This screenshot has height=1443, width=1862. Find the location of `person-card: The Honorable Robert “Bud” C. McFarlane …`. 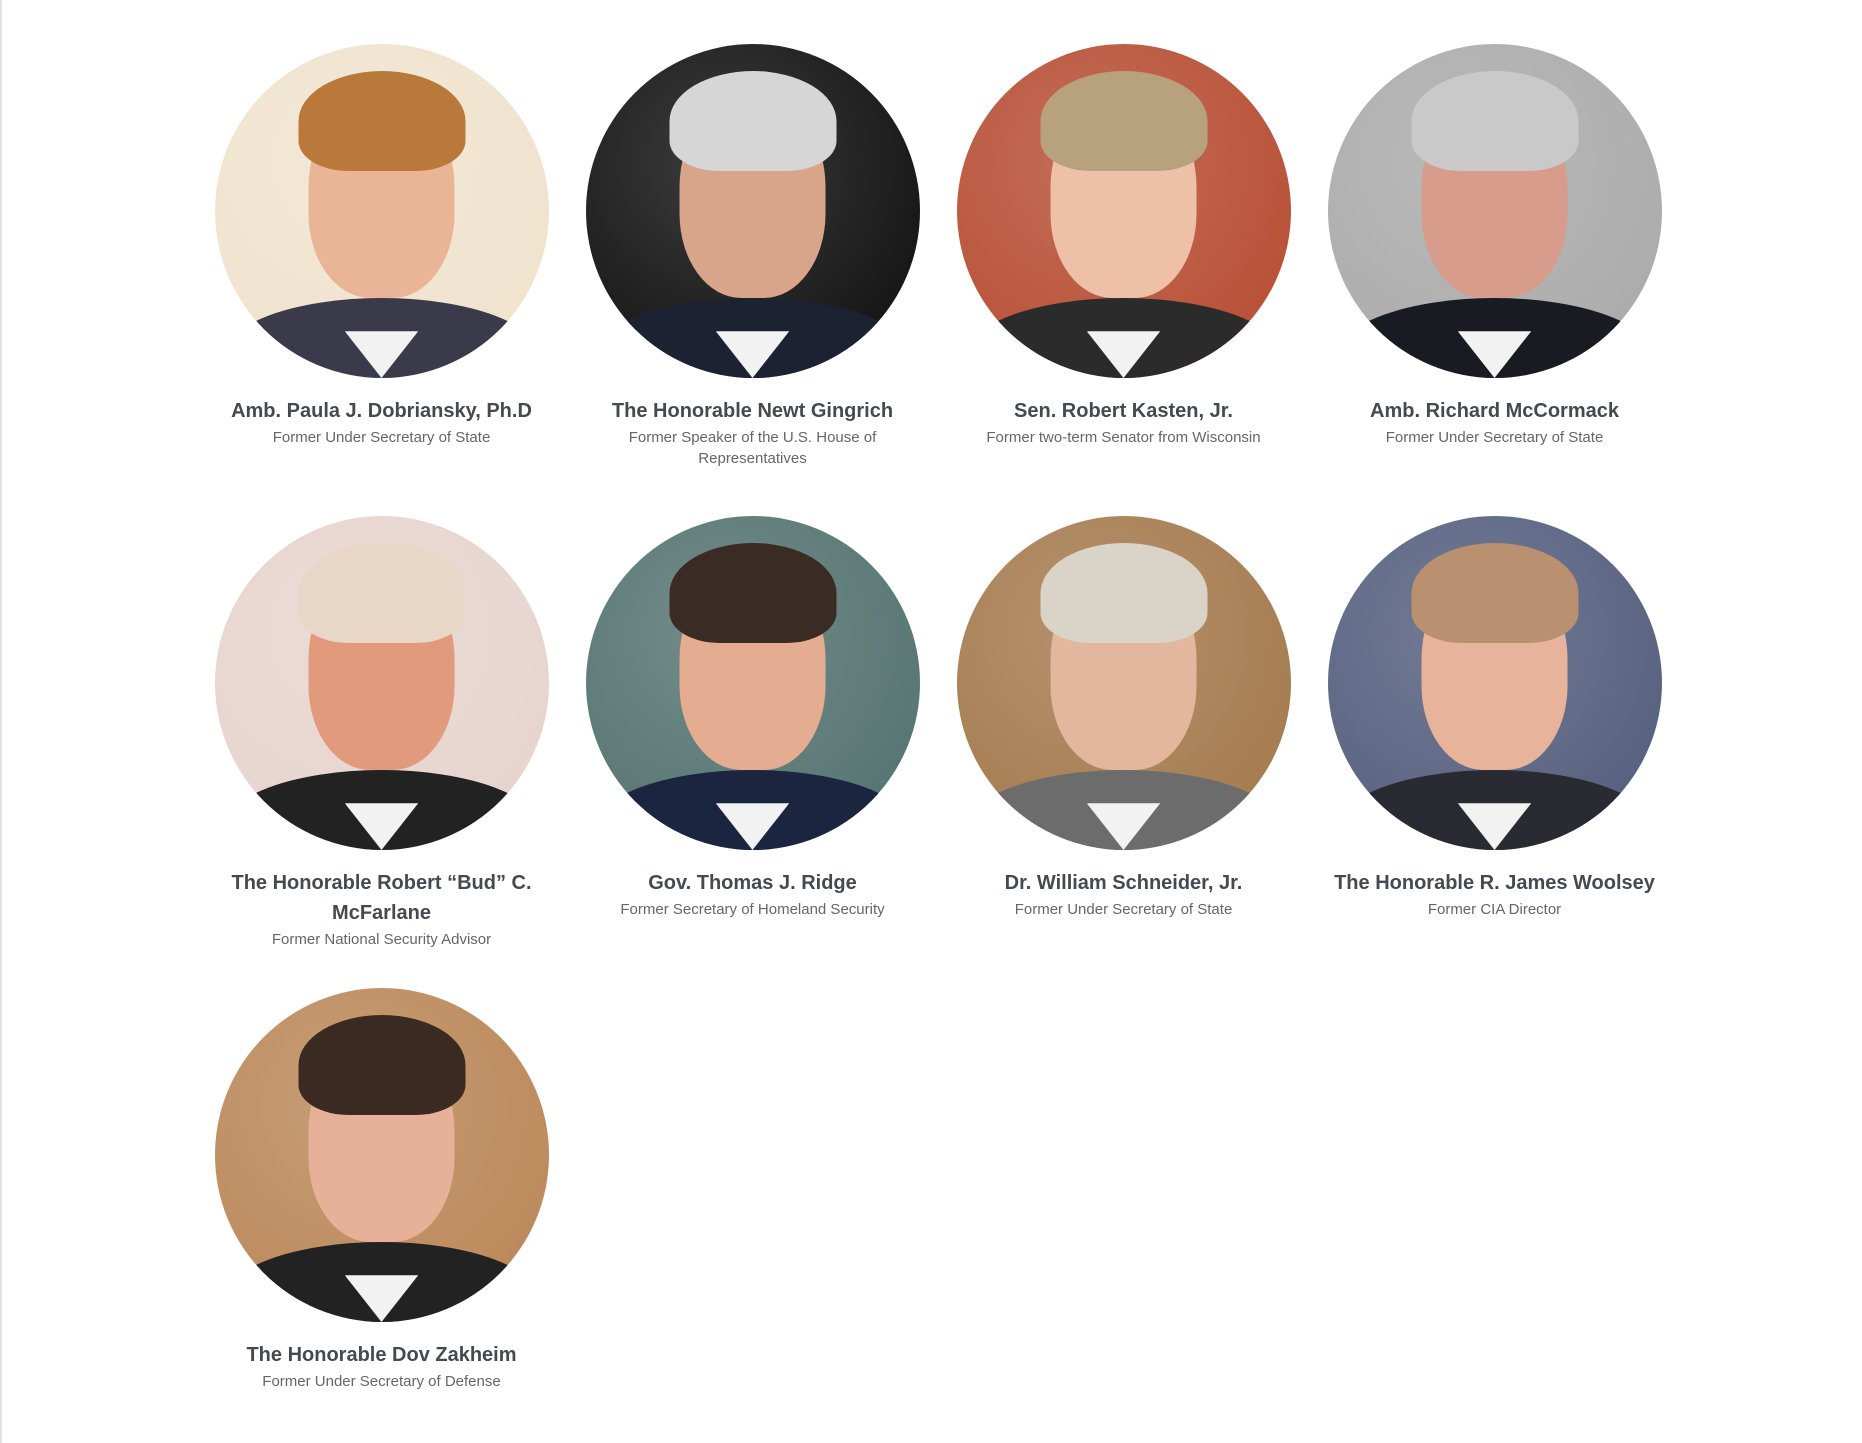

person-card: The Honorable Robert “Bud” C. McFarlane … is located at coordinates (381, 752).